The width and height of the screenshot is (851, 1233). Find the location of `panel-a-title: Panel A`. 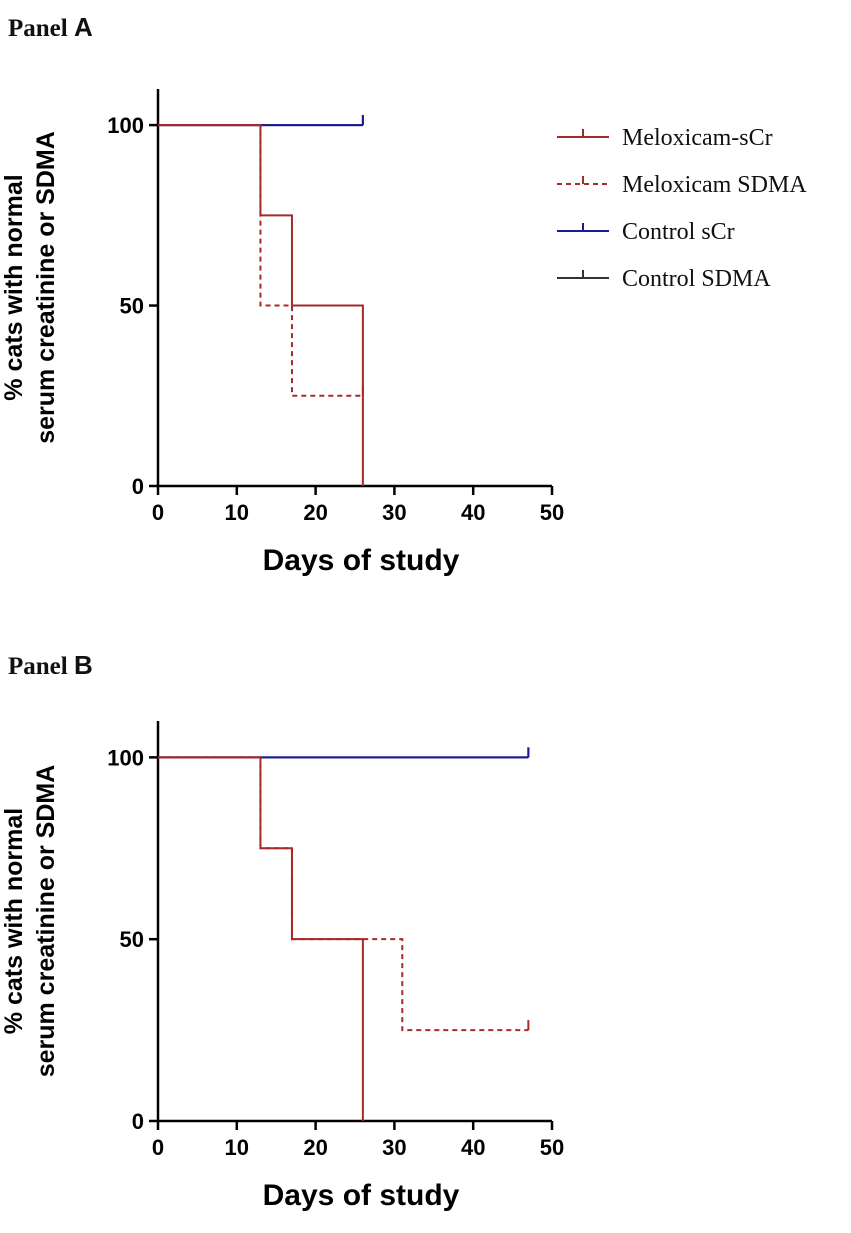

panel-a-title: Panel A is located at coordinates (50, 27).